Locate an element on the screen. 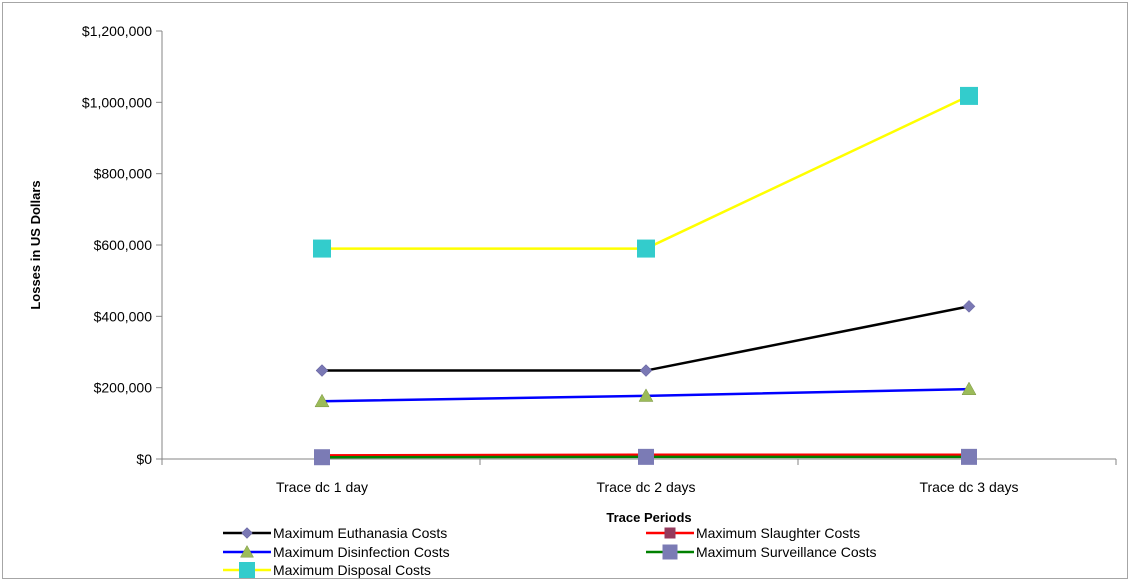 This screenshot has width=1130, height=581. legend-entry: Maximum Disinfection Costs is located at coordinates (336, 552).